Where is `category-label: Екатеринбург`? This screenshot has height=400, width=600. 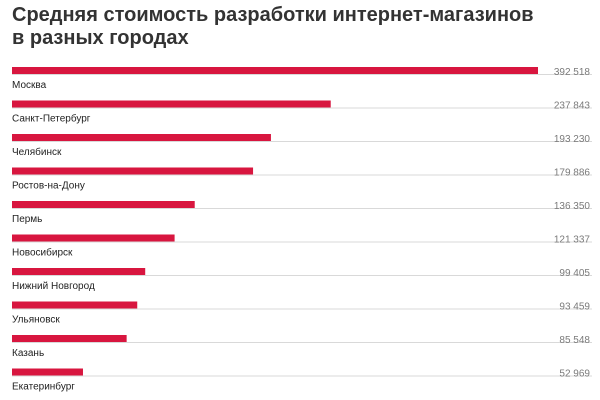 category-label: Екатеринбург is located at coordinates (43, 387).